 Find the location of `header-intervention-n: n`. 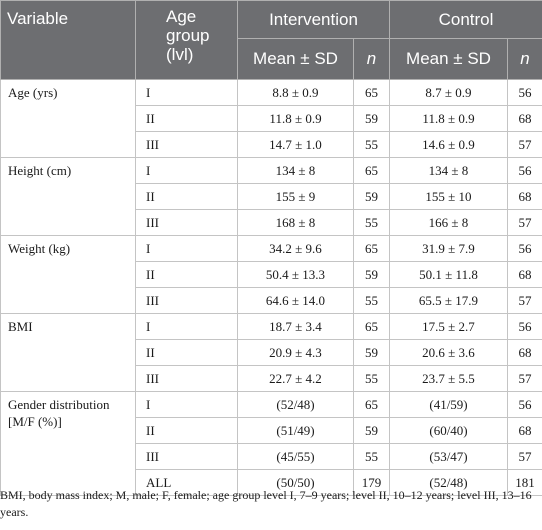

header-intervention-n: n is located at coordinates (371, 59).